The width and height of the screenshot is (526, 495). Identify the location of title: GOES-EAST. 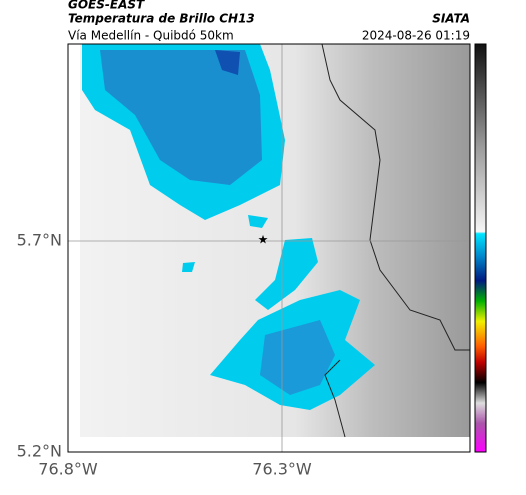
(106, 6).